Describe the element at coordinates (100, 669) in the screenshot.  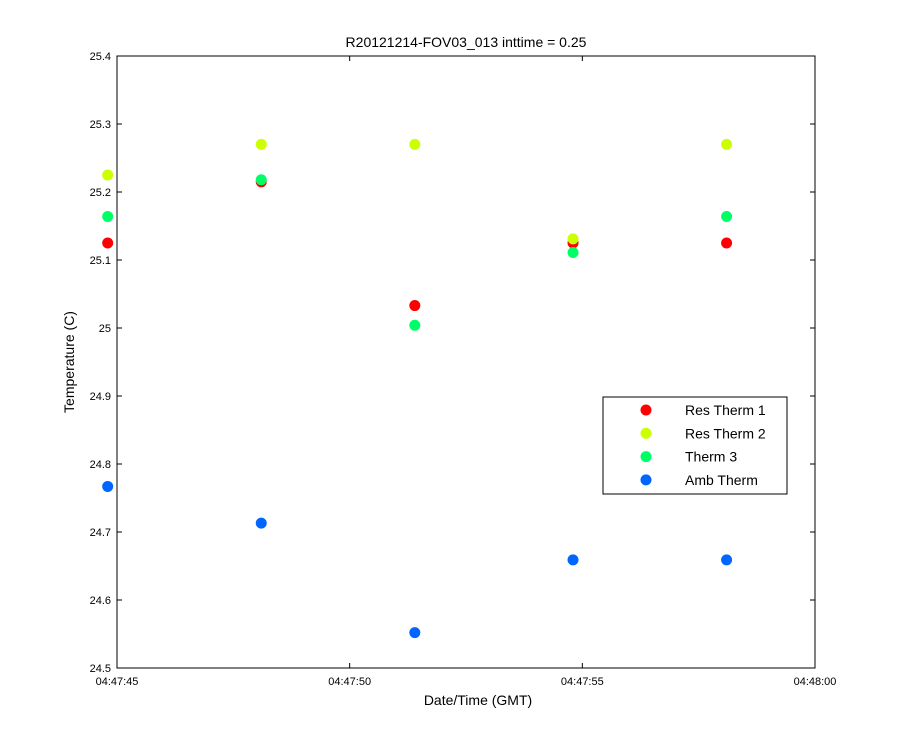
I see `y-tick-label: 24.5` at that location.